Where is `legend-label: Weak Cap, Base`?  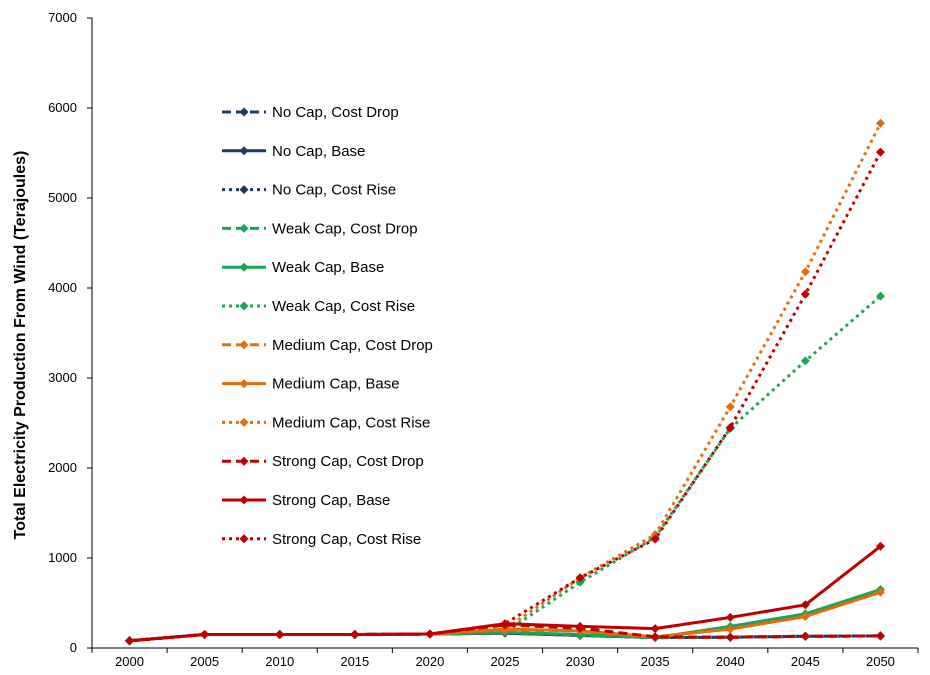
legend-label: Weak Cap, Base is located at coordinates (328, 267).